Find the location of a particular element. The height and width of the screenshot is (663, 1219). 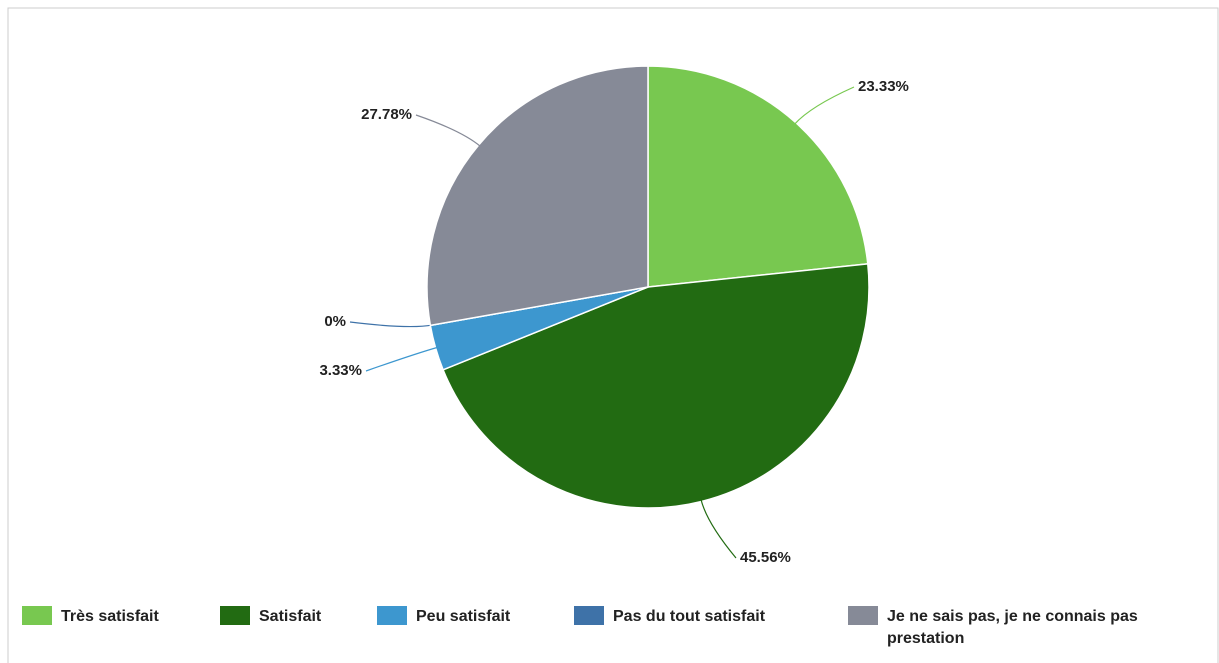

legend-label: Satisfait is located at coordinates (290, 616).